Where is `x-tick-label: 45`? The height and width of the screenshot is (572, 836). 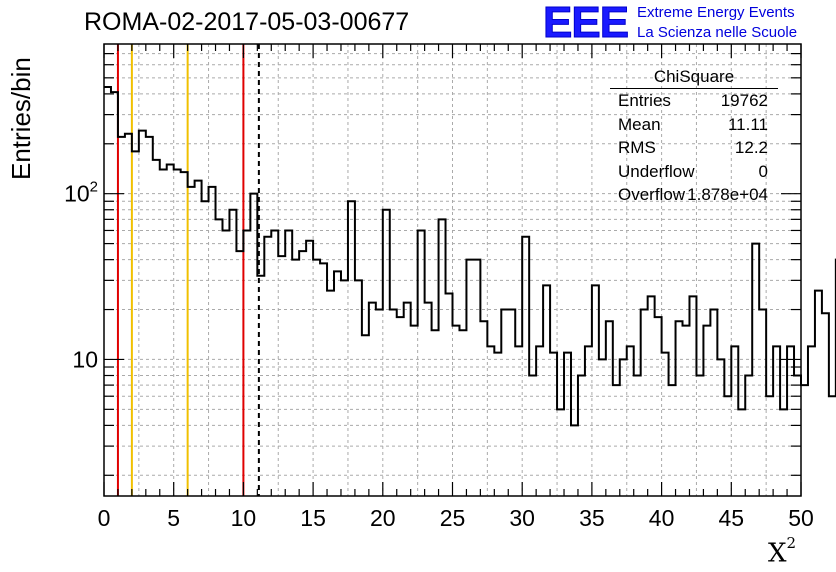 x-tick-label: 45 is located at coordinates (732, 518).